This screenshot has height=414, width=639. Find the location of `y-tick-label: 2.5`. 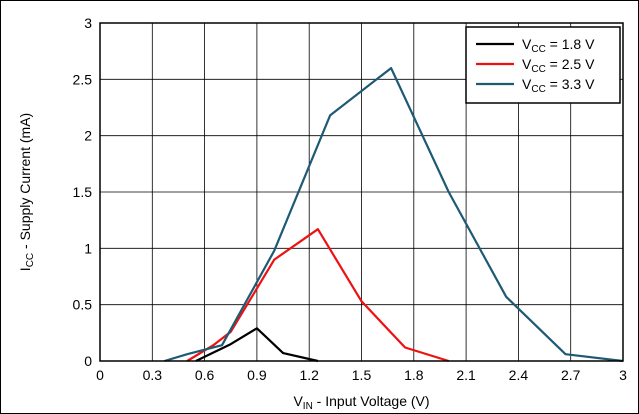

y-tick-label: 2.5 is located at coordinates (83, 79).